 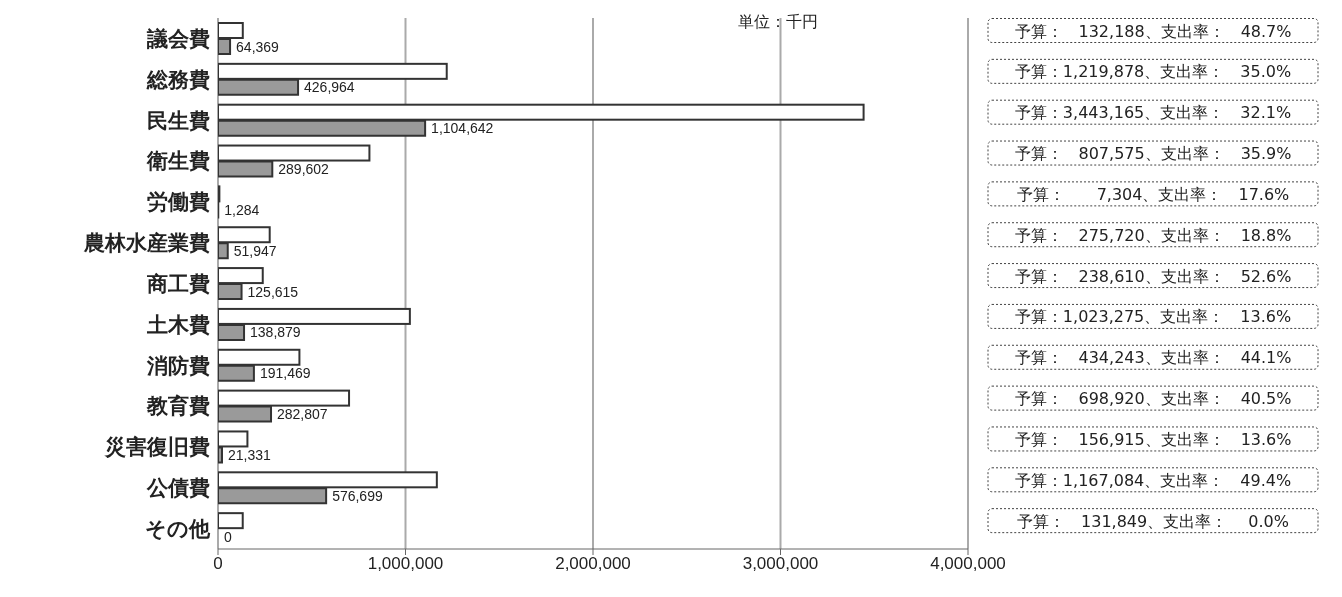 I want to click on data-label: 0, so click(x=228, y=536).